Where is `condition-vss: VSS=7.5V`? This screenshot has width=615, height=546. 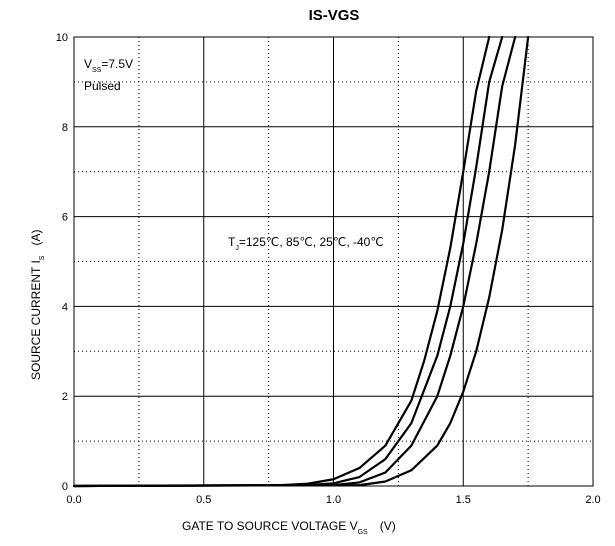
condition-vss: VSS=7.5V is located at coordinates (108, 65).